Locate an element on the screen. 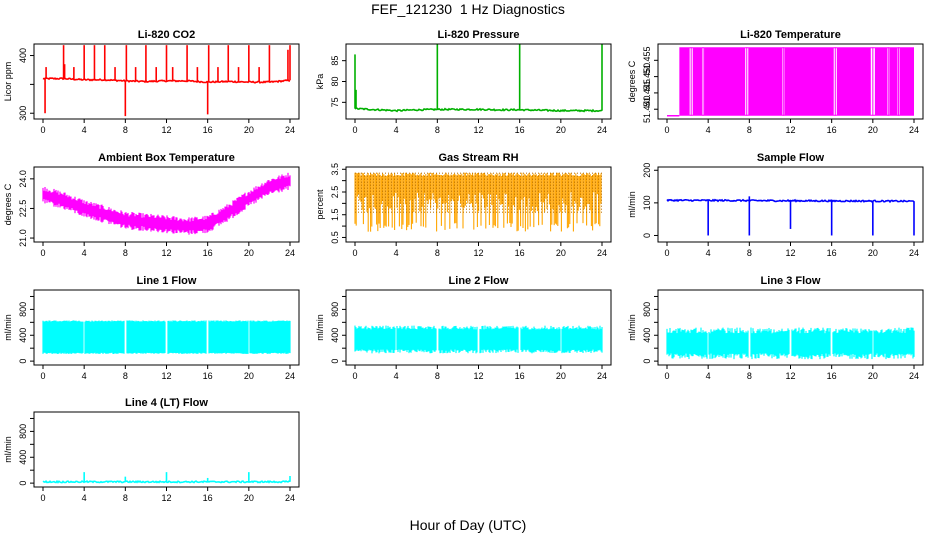 The image size is (936, 540). x-tick-label: 24 is located at coordinates (290, 130).